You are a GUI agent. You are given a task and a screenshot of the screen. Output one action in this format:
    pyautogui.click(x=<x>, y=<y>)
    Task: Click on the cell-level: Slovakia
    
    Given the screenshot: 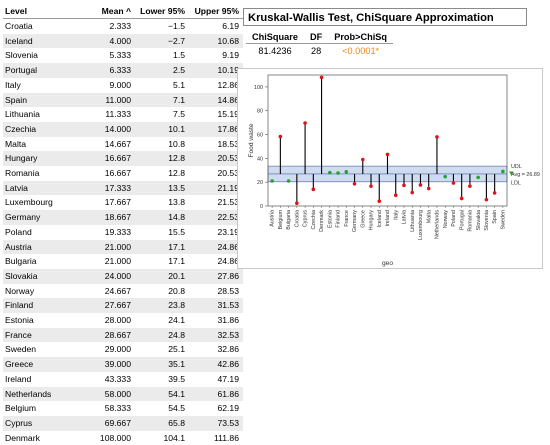 What is the action you would take?
    pyautogui.click(x=21, y=275)
    